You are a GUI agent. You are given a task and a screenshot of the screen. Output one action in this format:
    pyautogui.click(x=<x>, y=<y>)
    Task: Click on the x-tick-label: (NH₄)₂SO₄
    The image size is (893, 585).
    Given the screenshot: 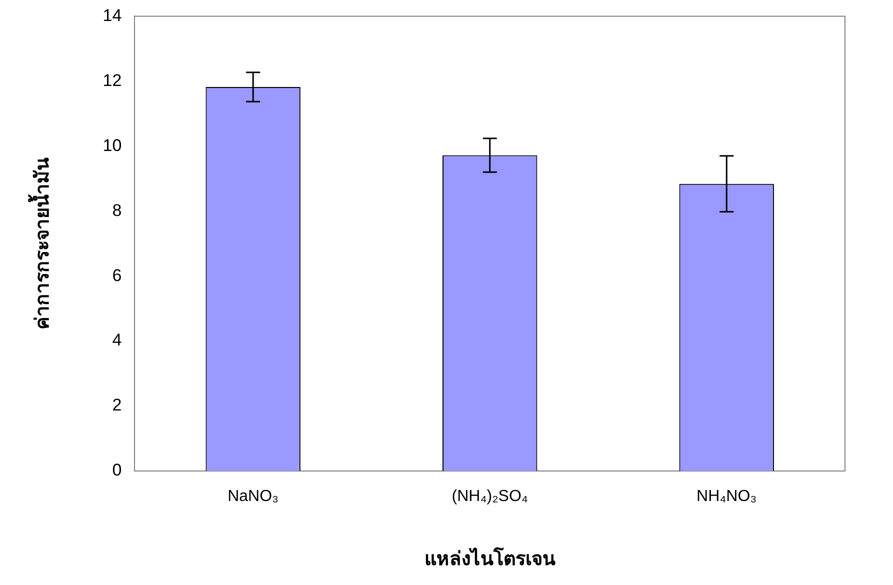 What is the action you would take?
    pyautogui.click(x=490, y=497)
    